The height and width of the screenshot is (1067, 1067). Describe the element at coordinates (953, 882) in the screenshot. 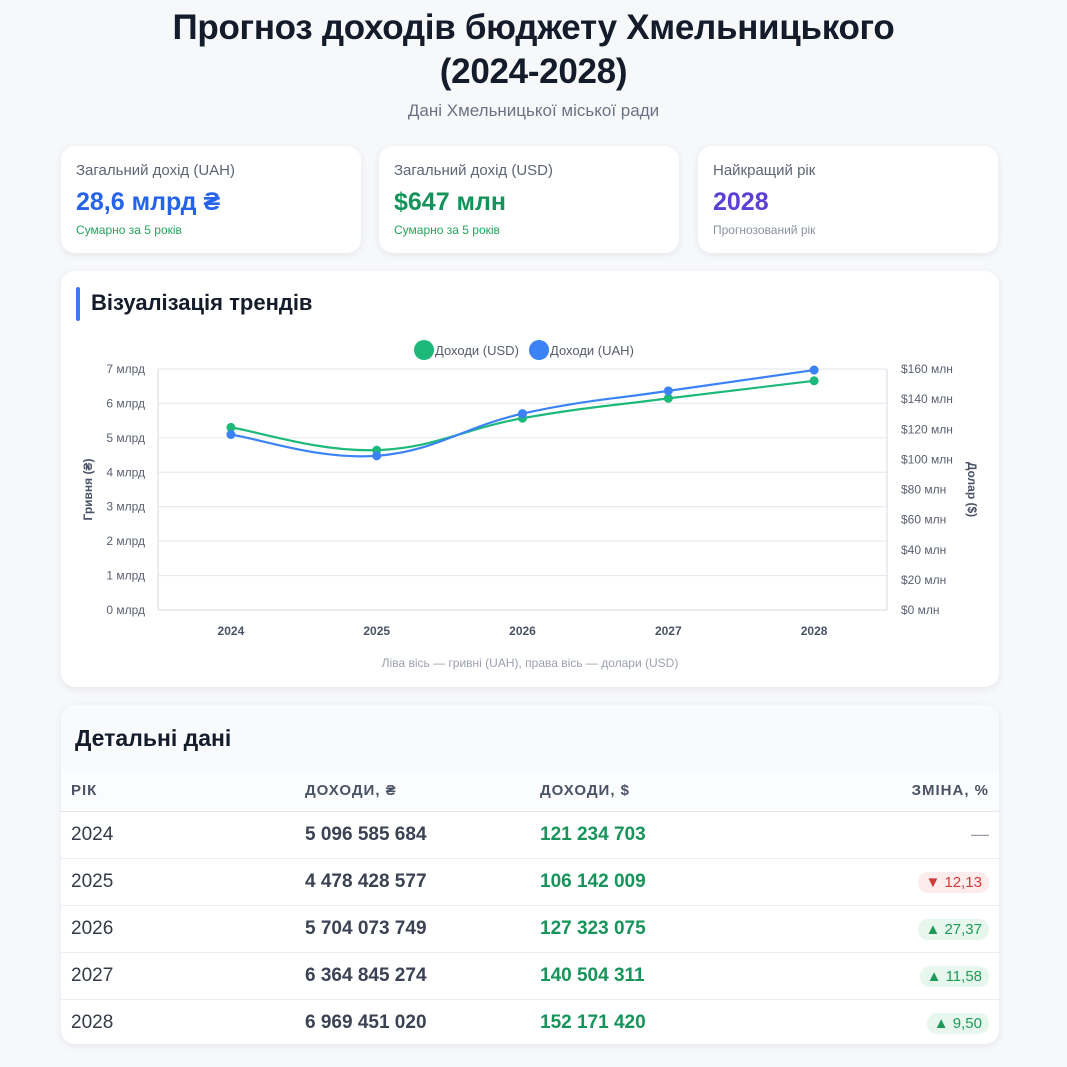

I see `change-badge-down: ▼ 12,13` at that location.